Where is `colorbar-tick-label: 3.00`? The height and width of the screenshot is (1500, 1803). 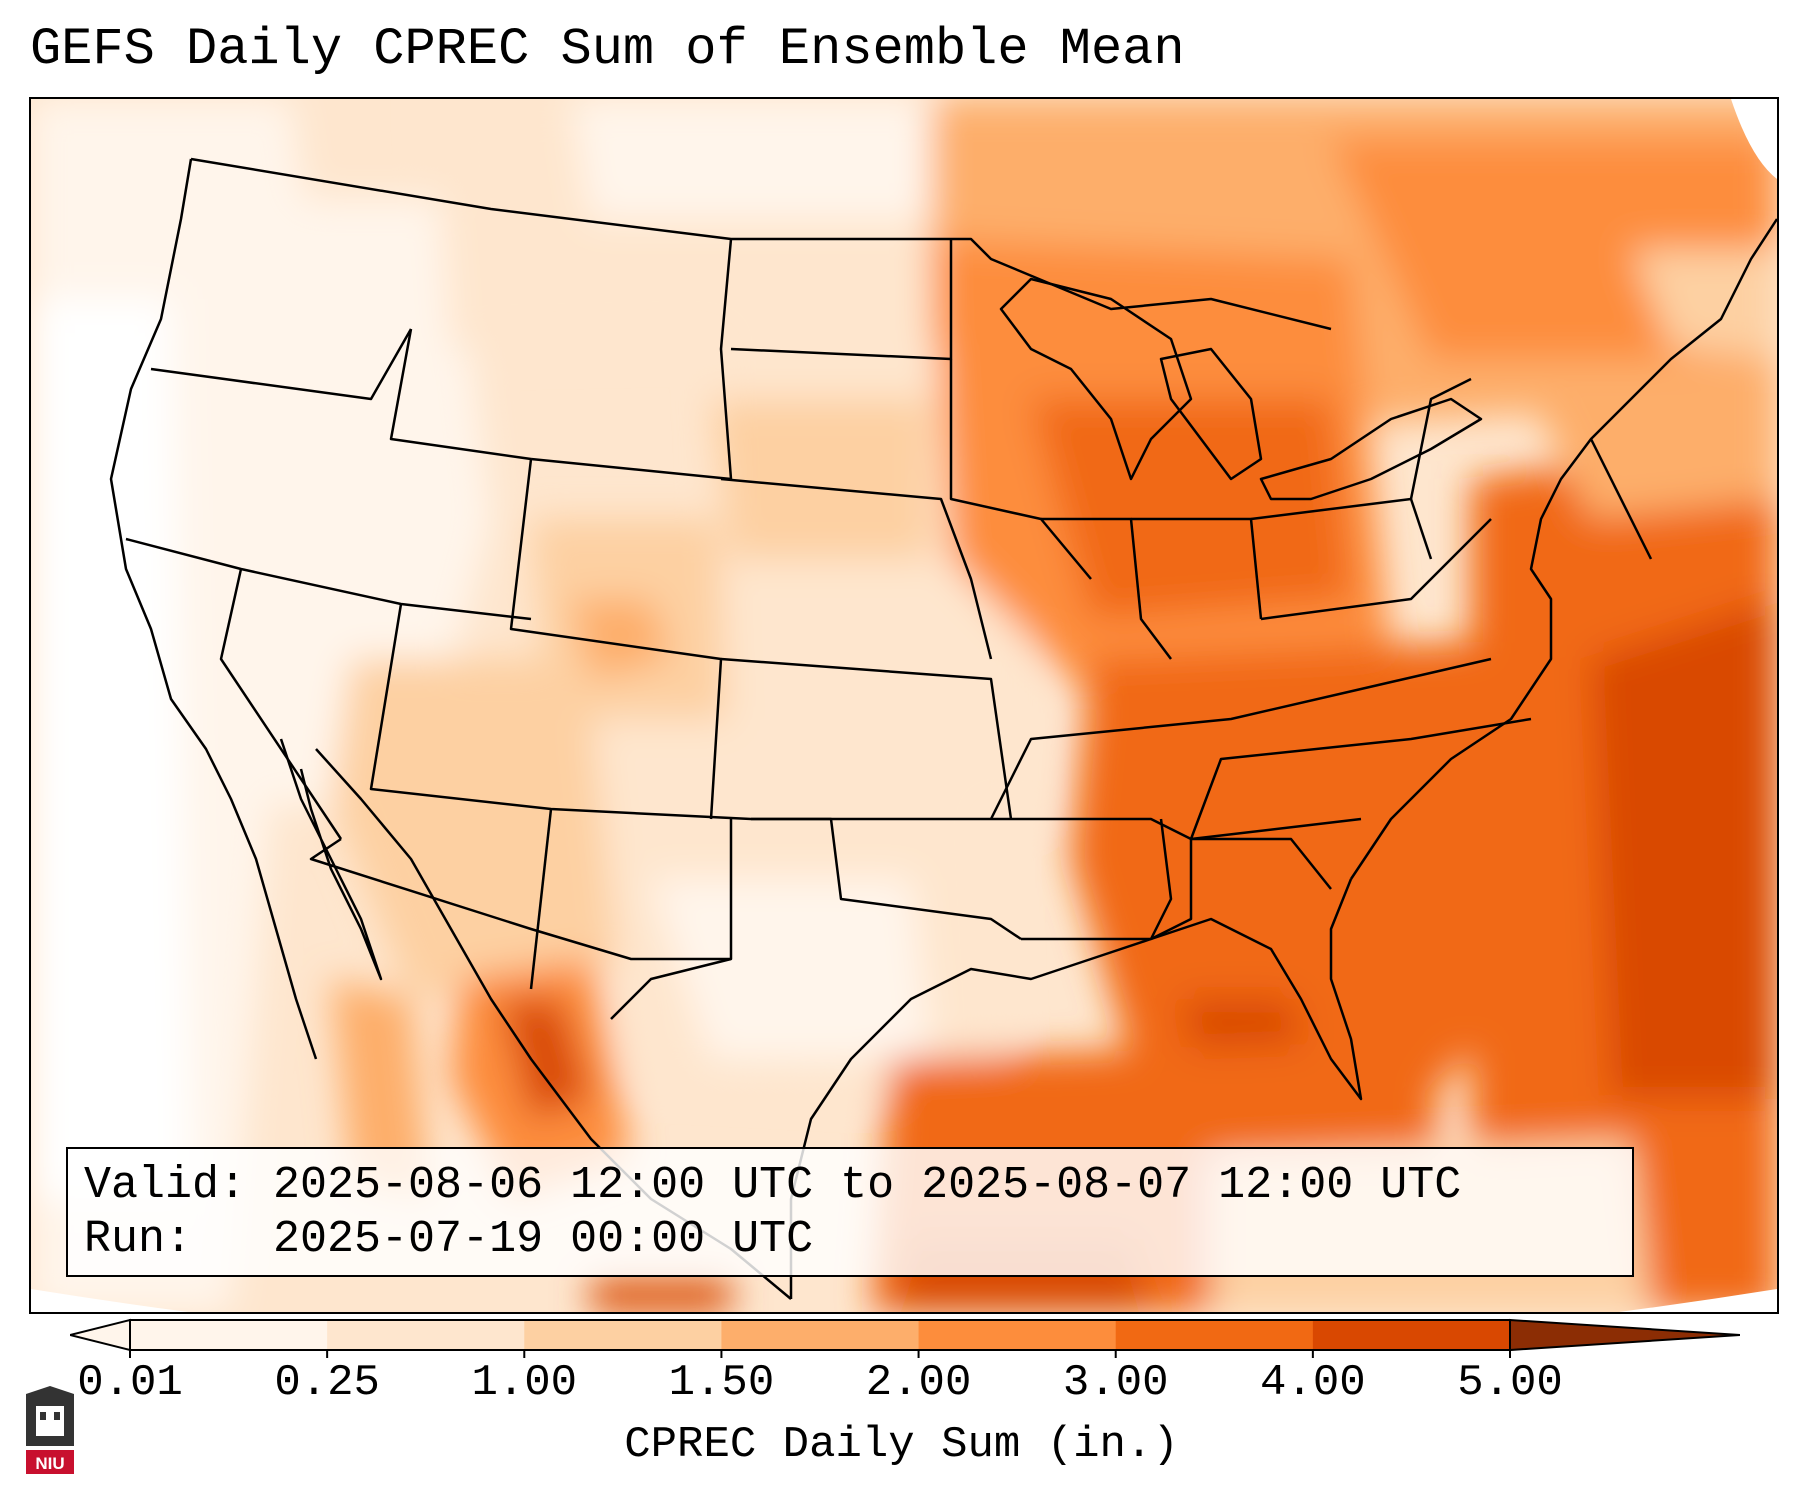 colorbar-tick-label: 3.00 is located at coordinates (1115, 1383).